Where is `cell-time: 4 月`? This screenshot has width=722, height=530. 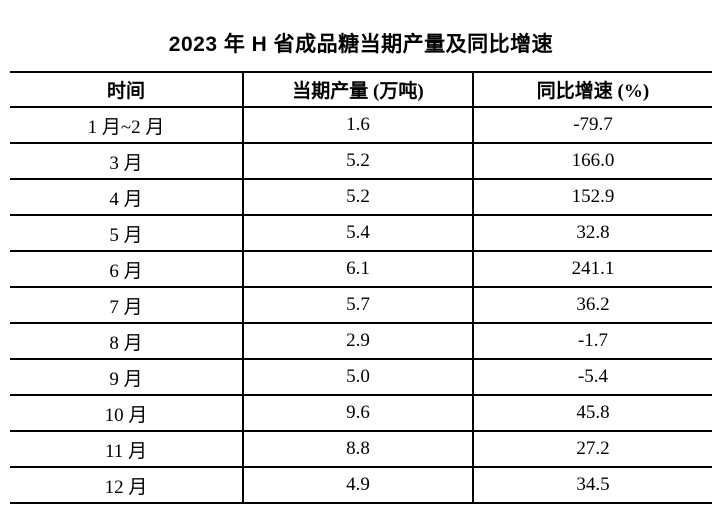 cell-time: 4 月 is located at coordinates (126, 197).